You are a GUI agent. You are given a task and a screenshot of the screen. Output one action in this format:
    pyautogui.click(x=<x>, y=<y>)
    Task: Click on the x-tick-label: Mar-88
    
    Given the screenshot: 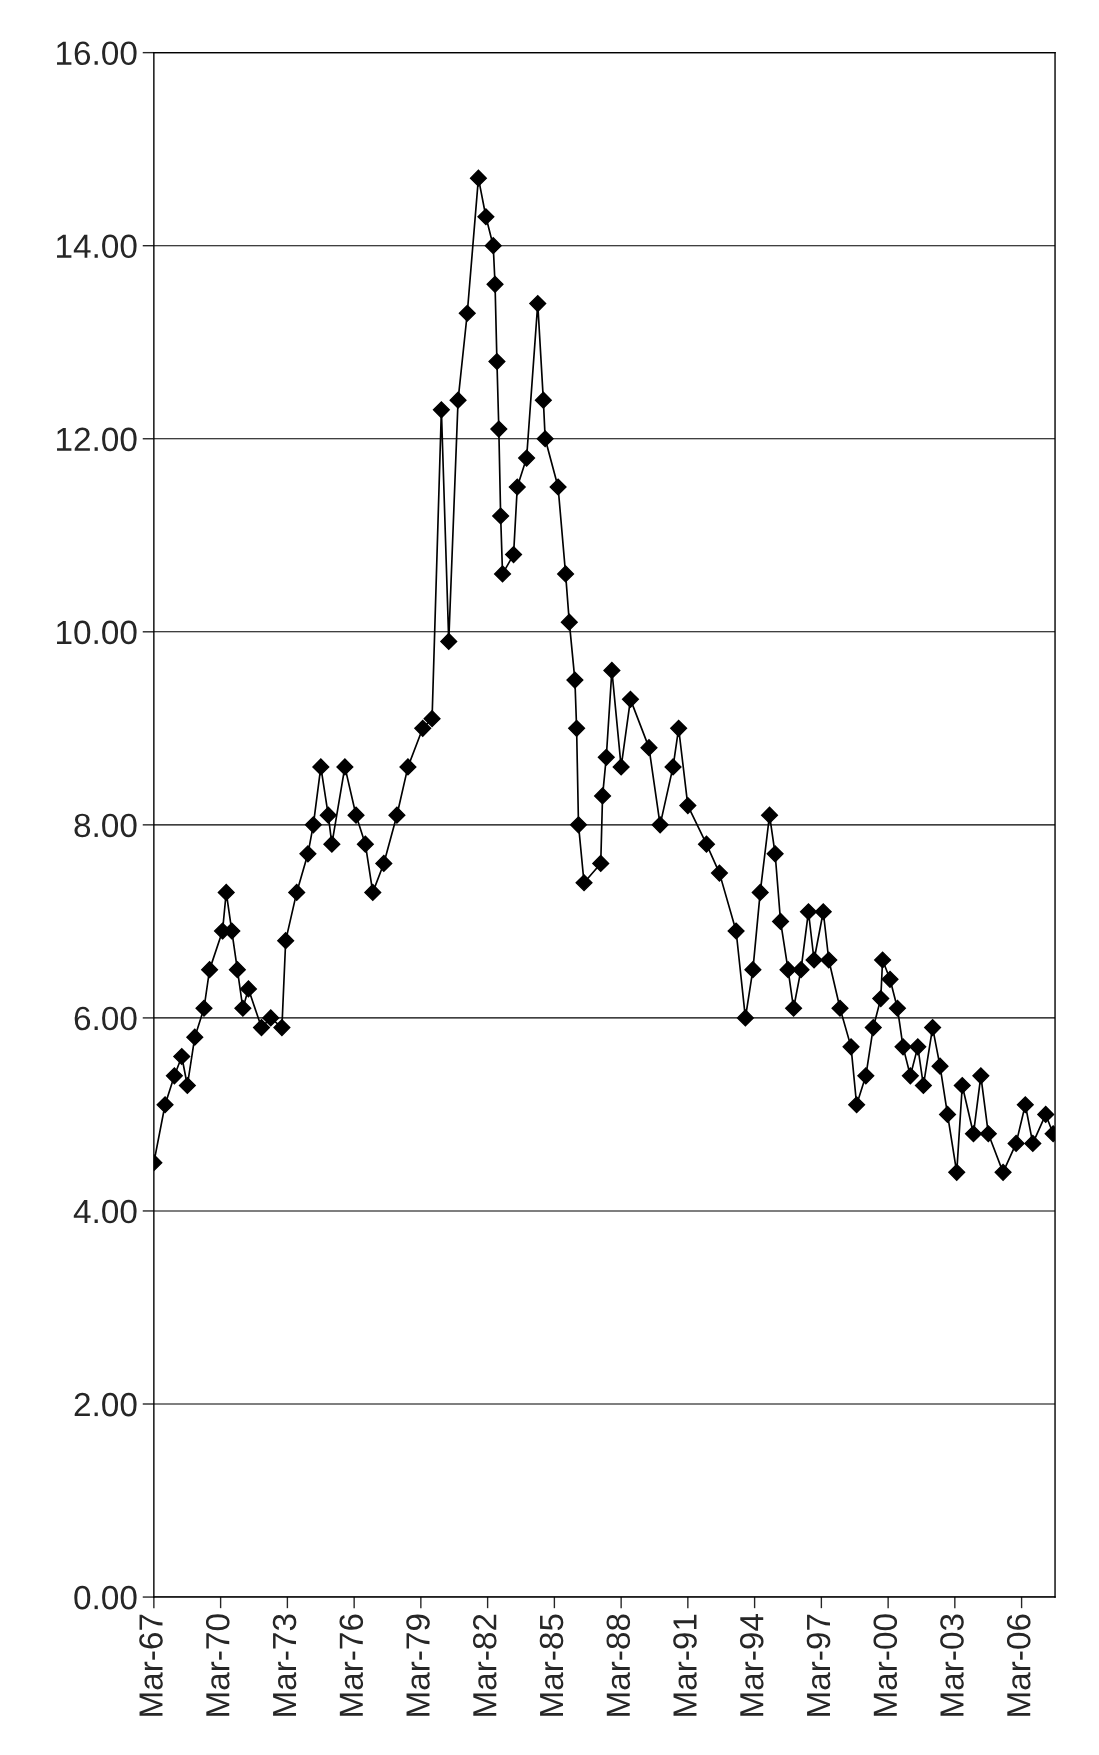 What is the action you would take?
    pyautogui.click(x=618, y=1665)
    